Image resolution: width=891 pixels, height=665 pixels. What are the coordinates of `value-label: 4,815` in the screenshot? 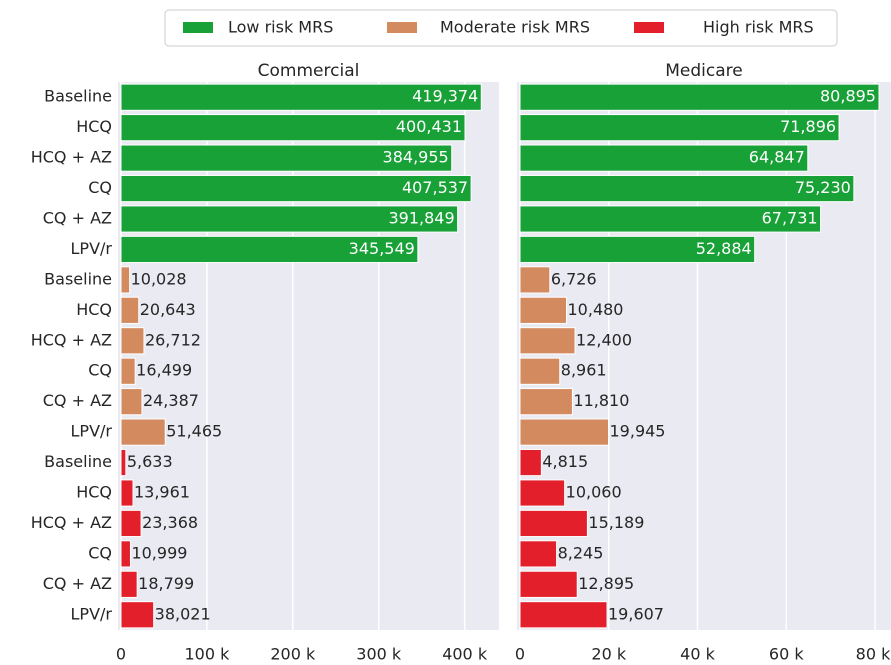 It's located at (565, 461).